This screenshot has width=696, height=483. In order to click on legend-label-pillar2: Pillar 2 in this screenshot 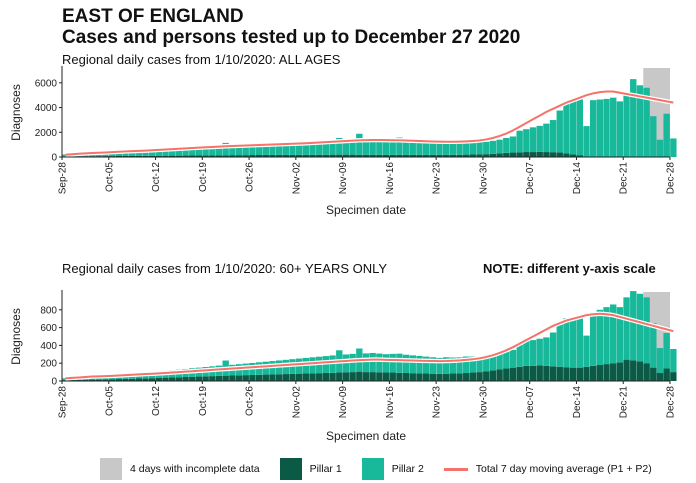, I will do `click(407, 469)`.